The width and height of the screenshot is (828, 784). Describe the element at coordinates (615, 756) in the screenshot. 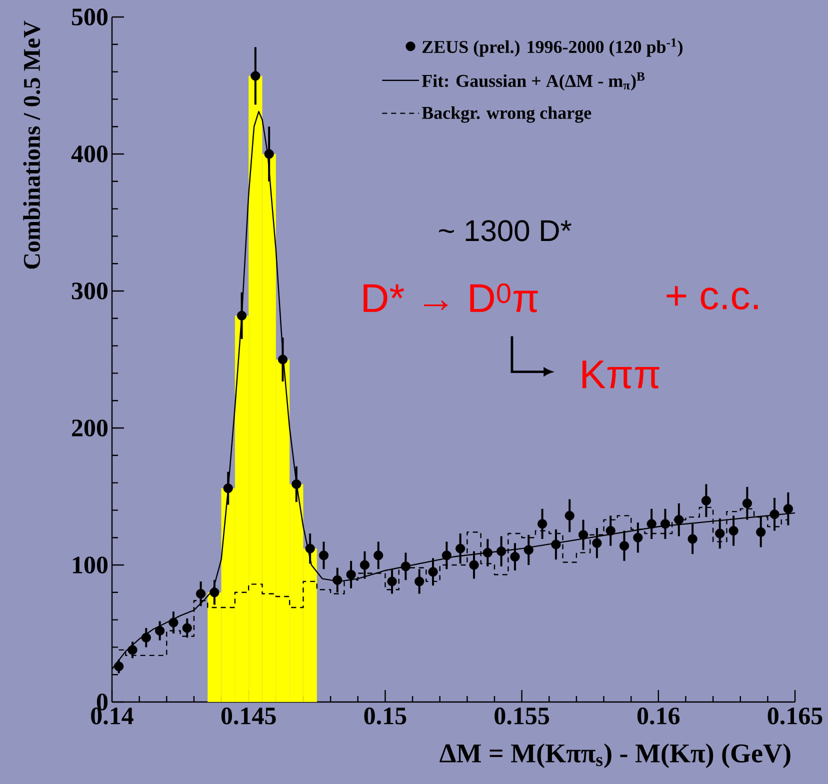

I see `x-axis-title: ΔM = M(Kππ$_{s}$) - M(Kπ) (GeV)` at that location.